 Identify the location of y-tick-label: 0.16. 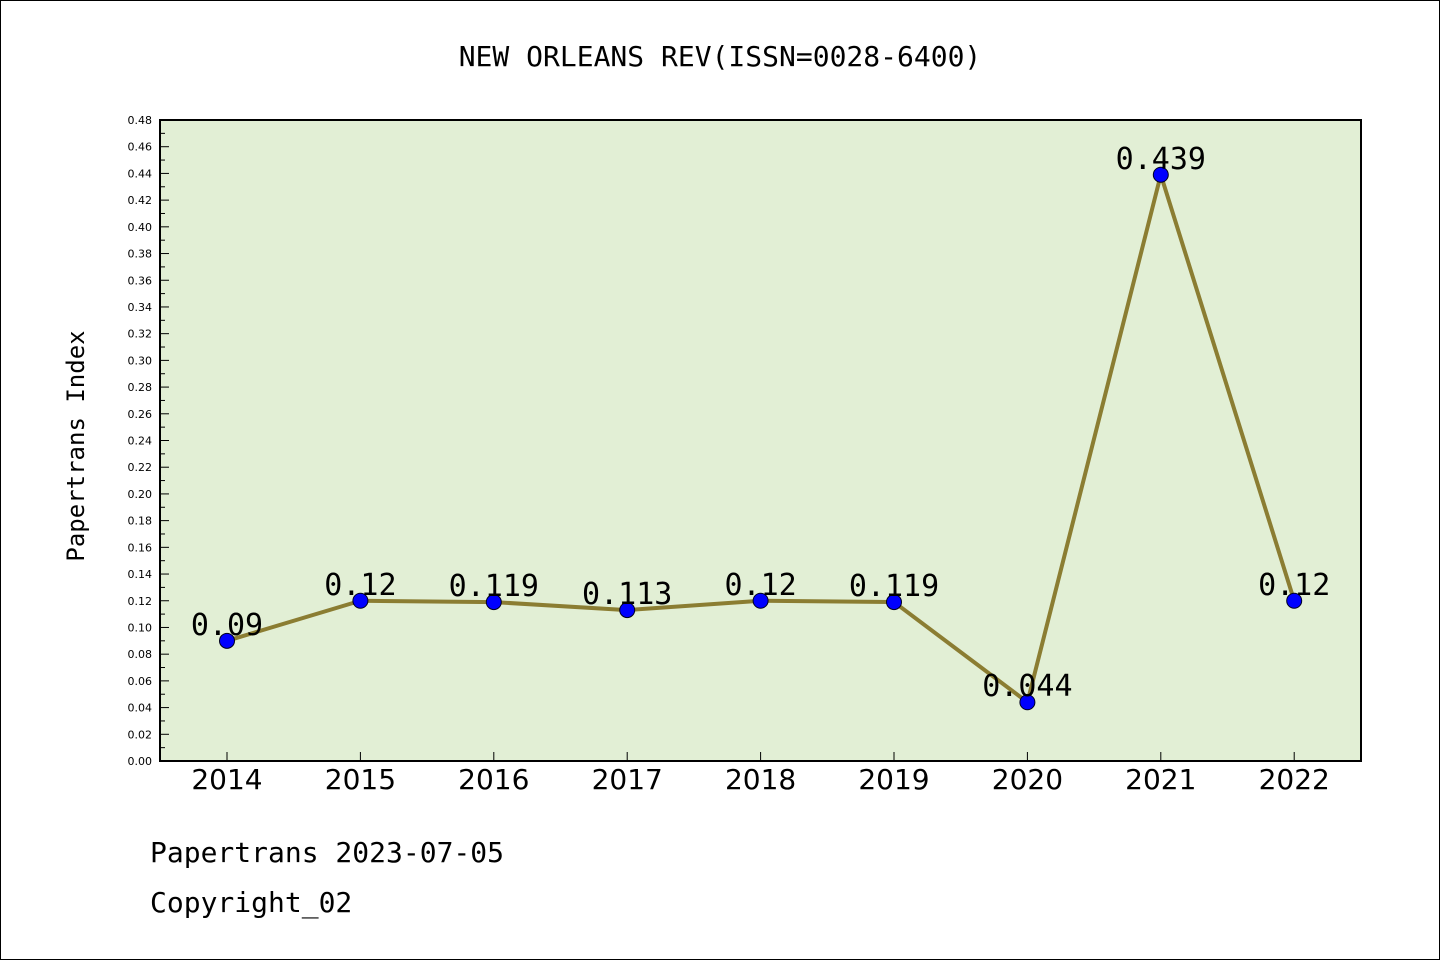
(140, 547).